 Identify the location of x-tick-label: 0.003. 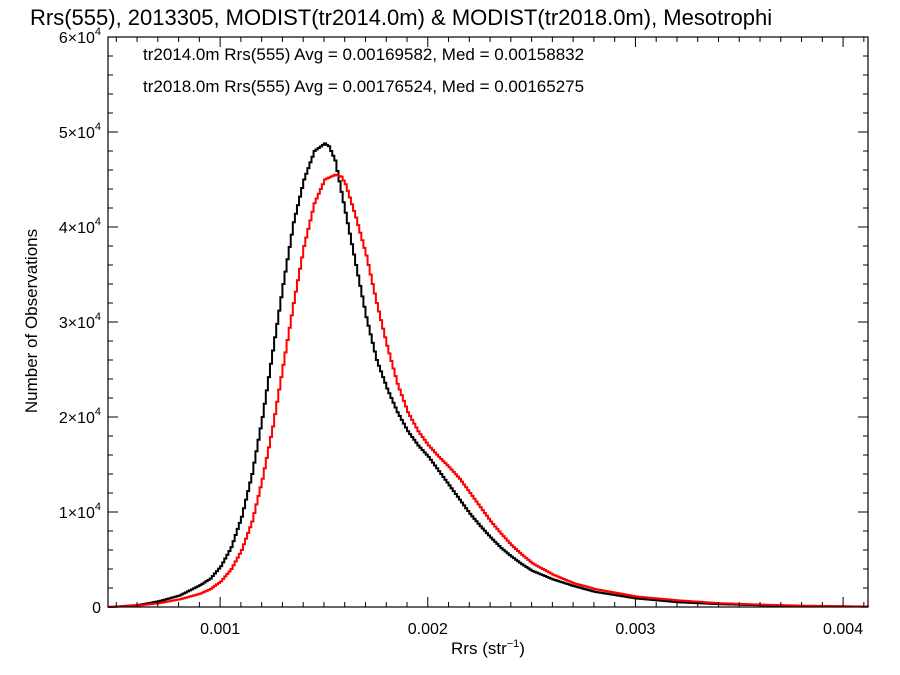
(635, 629).